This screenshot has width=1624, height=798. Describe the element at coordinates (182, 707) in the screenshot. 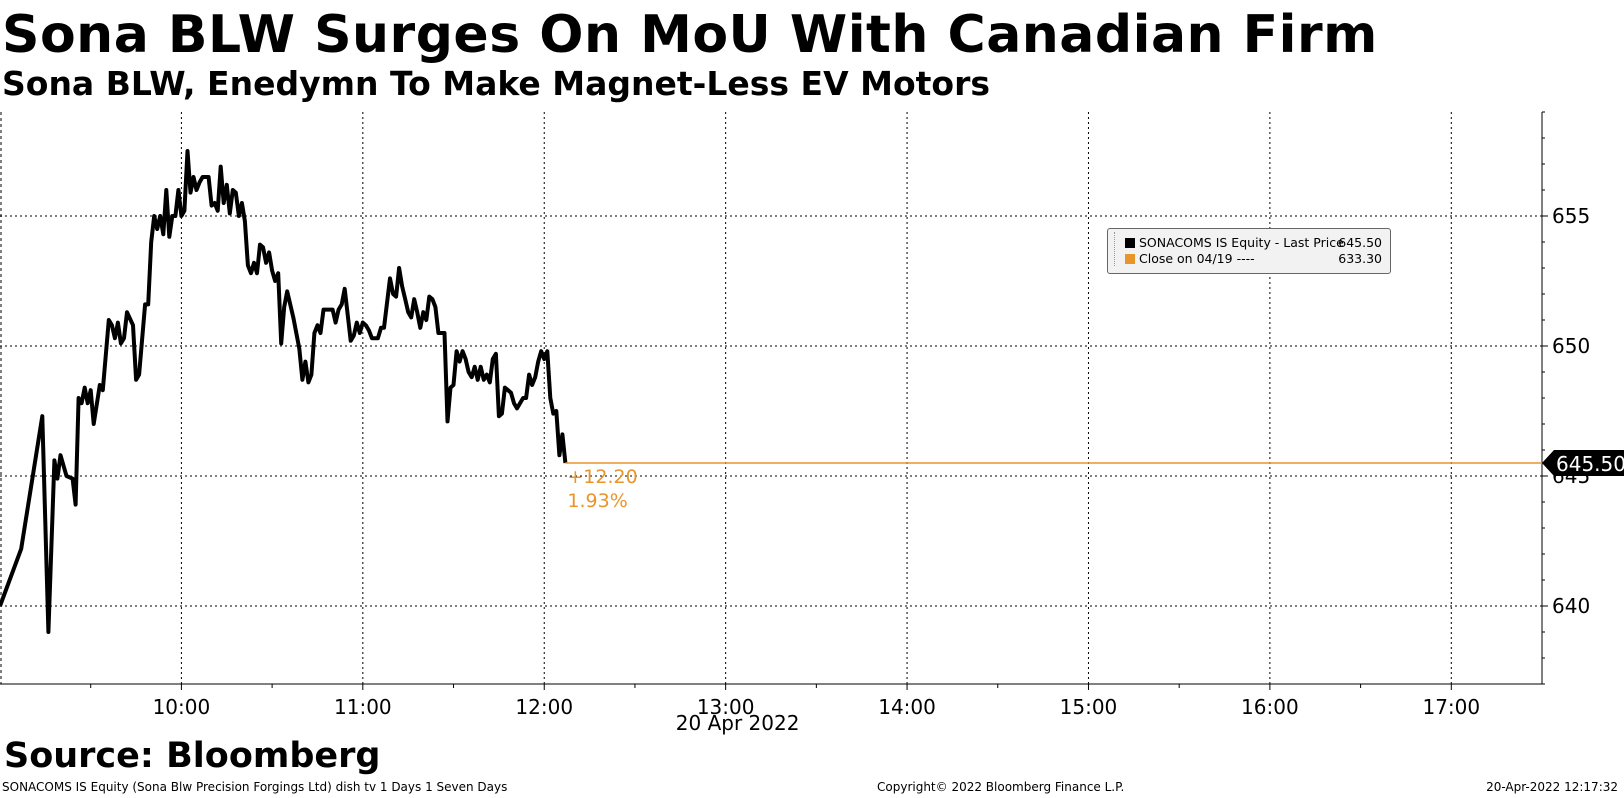

I see `x-tick-label: 10:00` at that location.